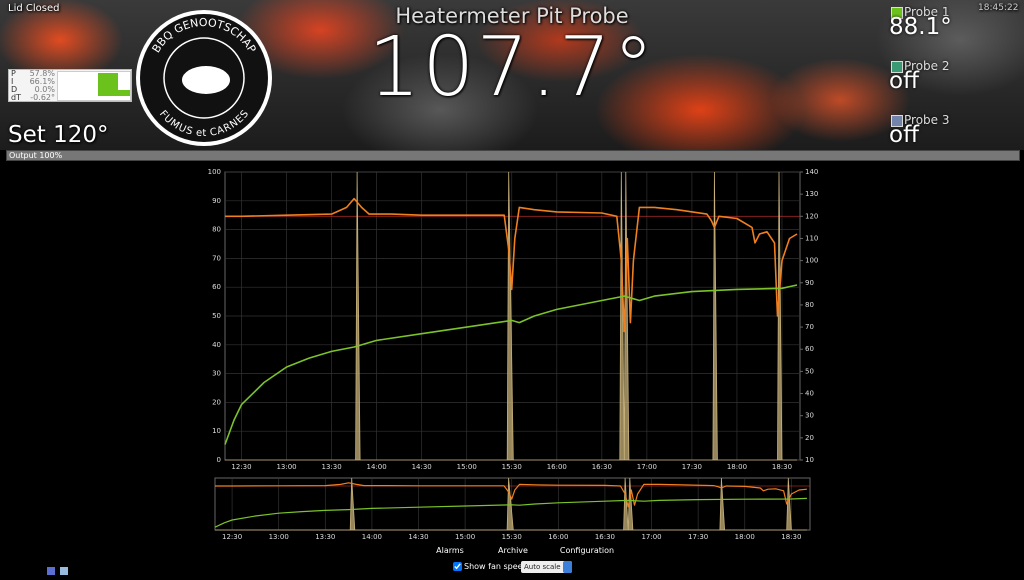  Describe the element at coordinates (809, 283) in the screenshot. I see `y2-tick-label: 90` at that location.